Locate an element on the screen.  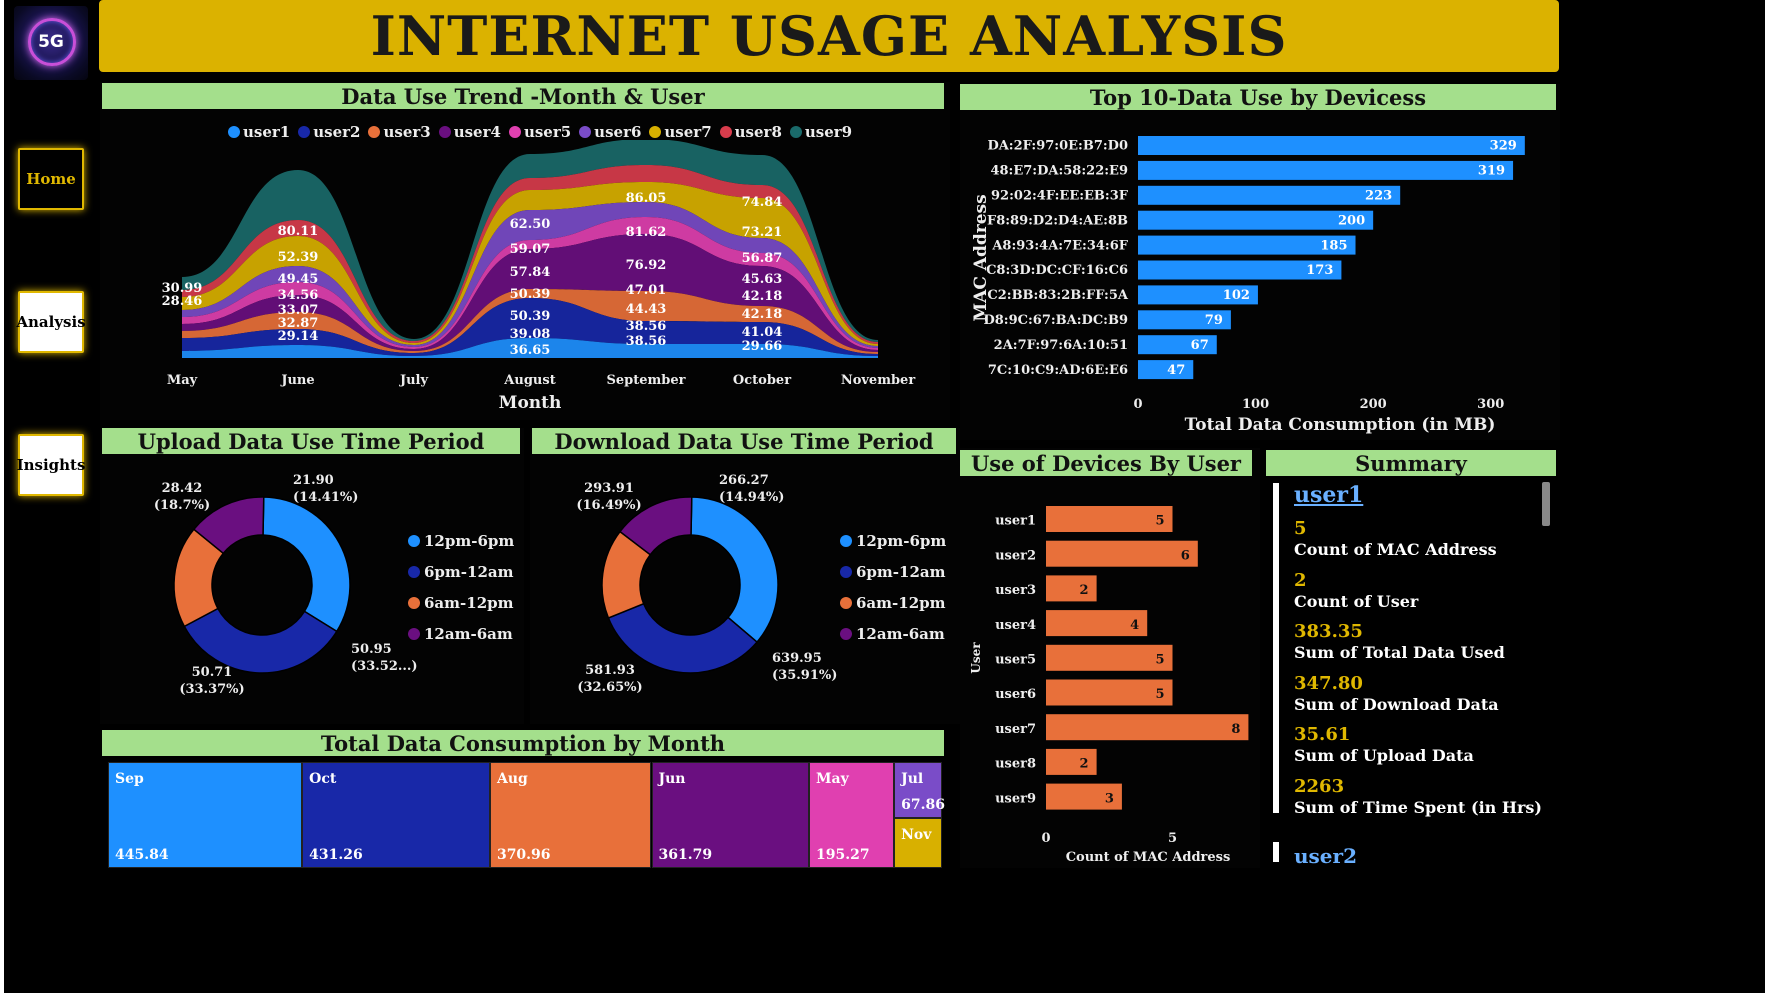
trend-data-label: 59.07 is located at coordinates (530, 249).